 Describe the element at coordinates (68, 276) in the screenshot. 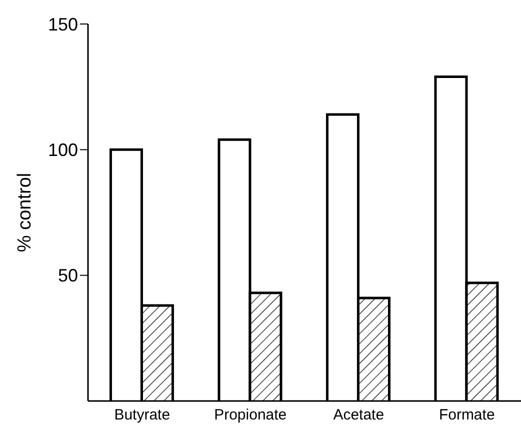

I see `y-tick-label: 50` at that location.